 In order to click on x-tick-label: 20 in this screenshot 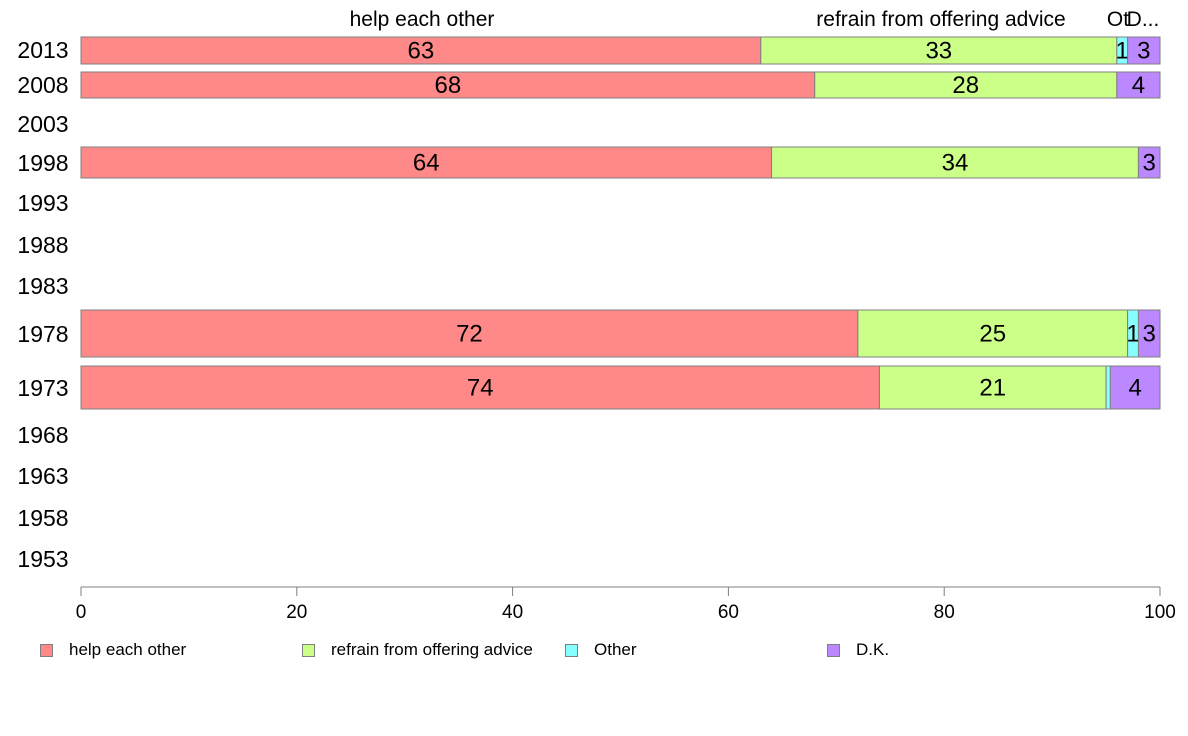, I will do `click(296, 612)`.